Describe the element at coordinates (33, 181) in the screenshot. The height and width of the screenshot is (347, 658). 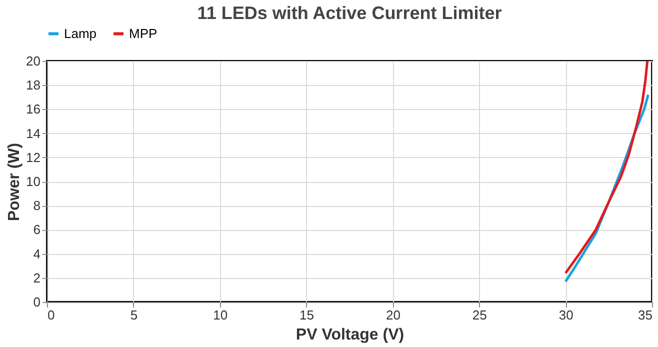
I see `y-tick-label: 10` at that location.